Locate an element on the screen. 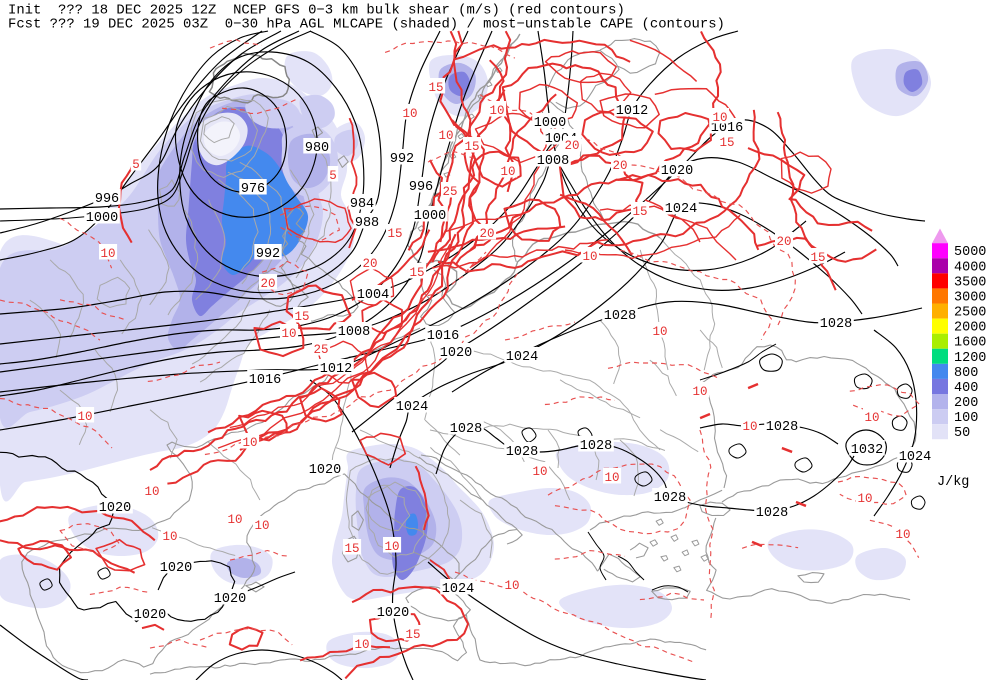 The width and height of the screenshot is (1000, 680). svg-text: 3500 is located at coordinates (970, 282).